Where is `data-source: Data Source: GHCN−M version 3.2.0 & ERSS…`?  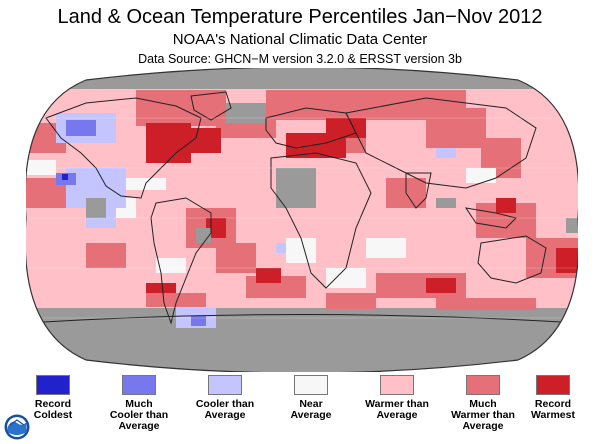 data-source: Data Source: GHCN−M version 3.2.0 & ERSS… is located at coordinates (300, 59).